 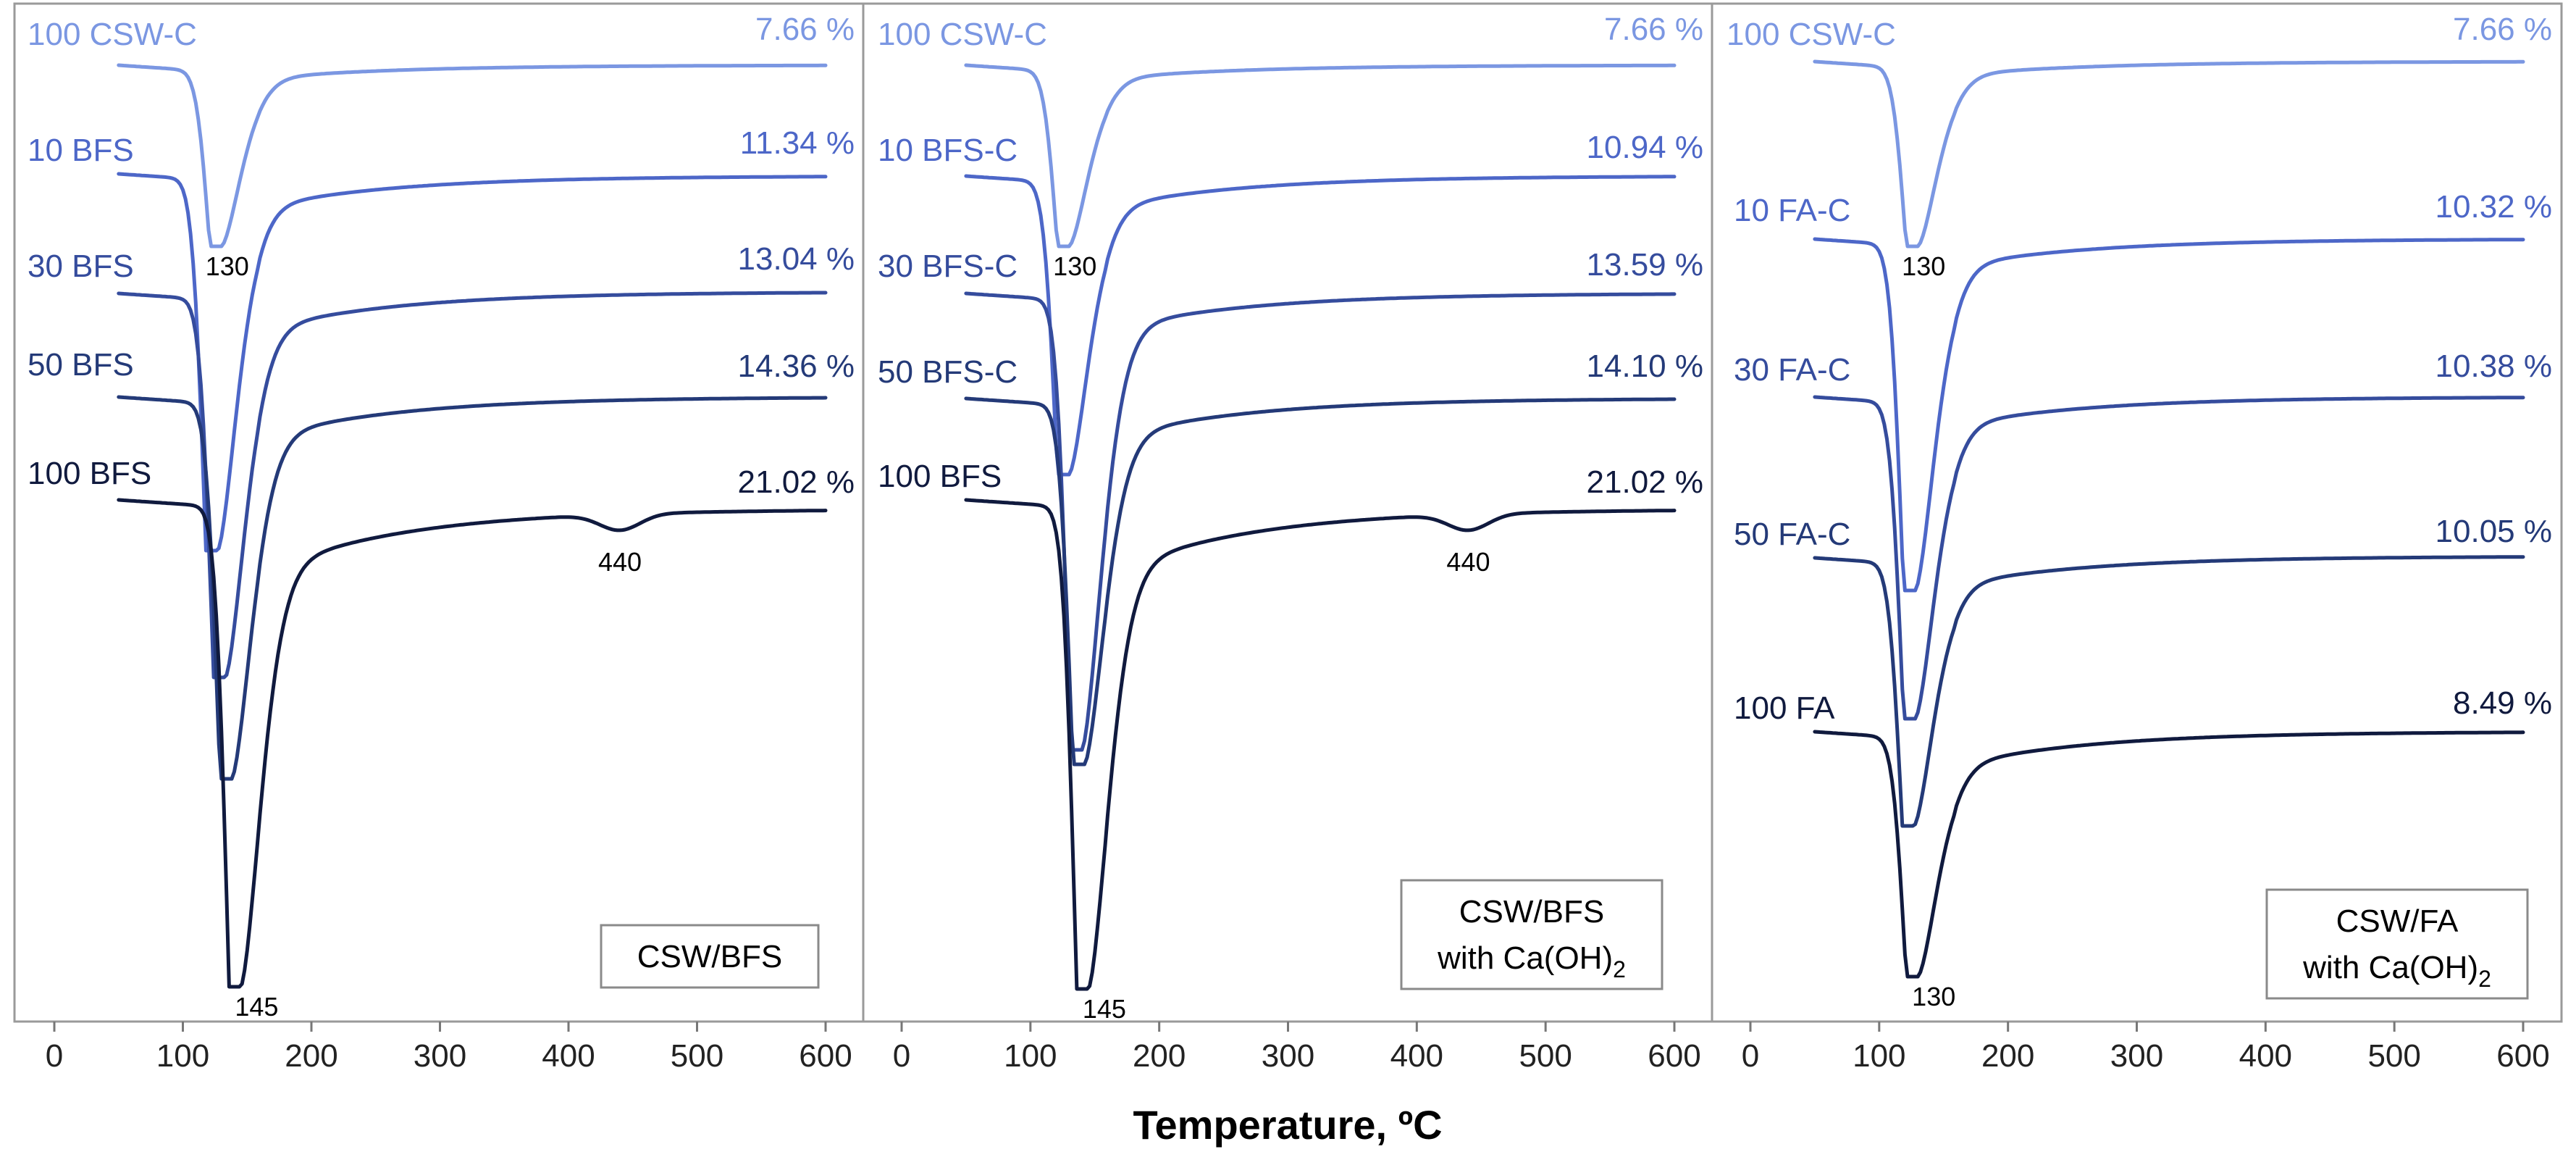 I want to click on mass-loss-label: 10.38 %, so click(x=2494, y=366).